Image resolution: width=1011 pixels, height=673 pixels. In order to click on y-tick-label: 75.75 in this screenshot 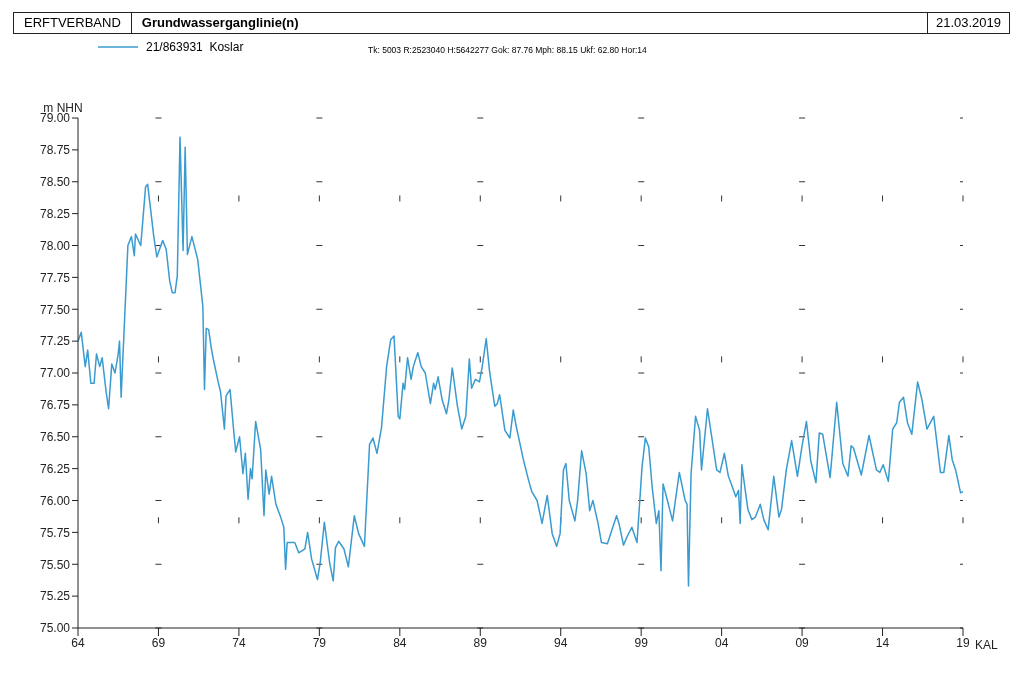, I will do `click(55, 532)`.